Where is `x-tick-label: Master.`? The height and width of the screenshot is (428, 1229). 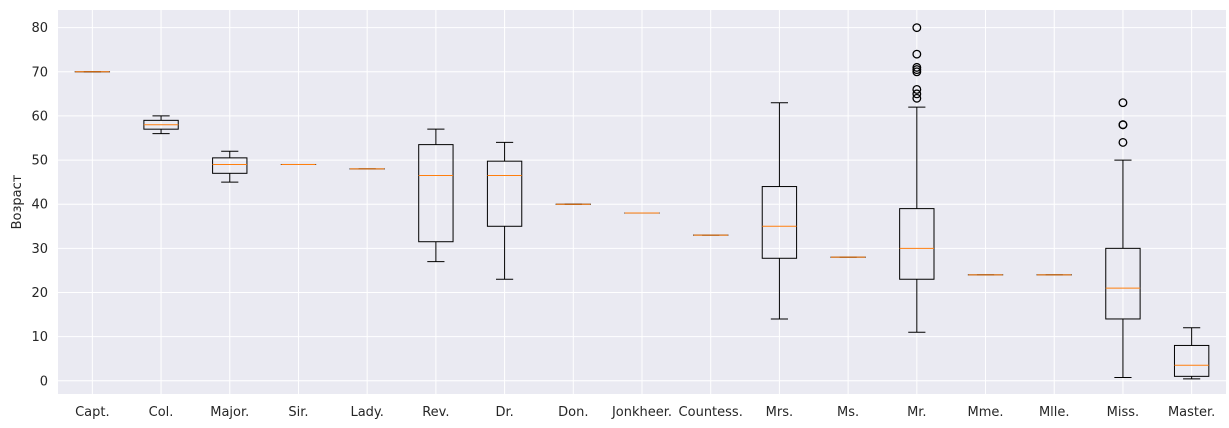
x-tick-label: Master. is located at coordinates (1191, 412).